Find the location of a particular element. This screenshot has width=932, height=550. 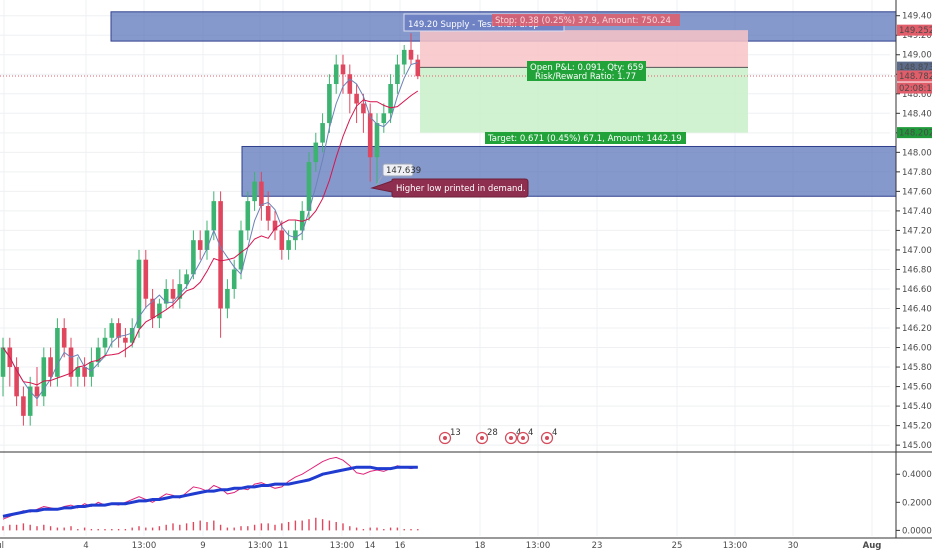

price-tick-label: 145.000 is located at coordinates (917, 446).